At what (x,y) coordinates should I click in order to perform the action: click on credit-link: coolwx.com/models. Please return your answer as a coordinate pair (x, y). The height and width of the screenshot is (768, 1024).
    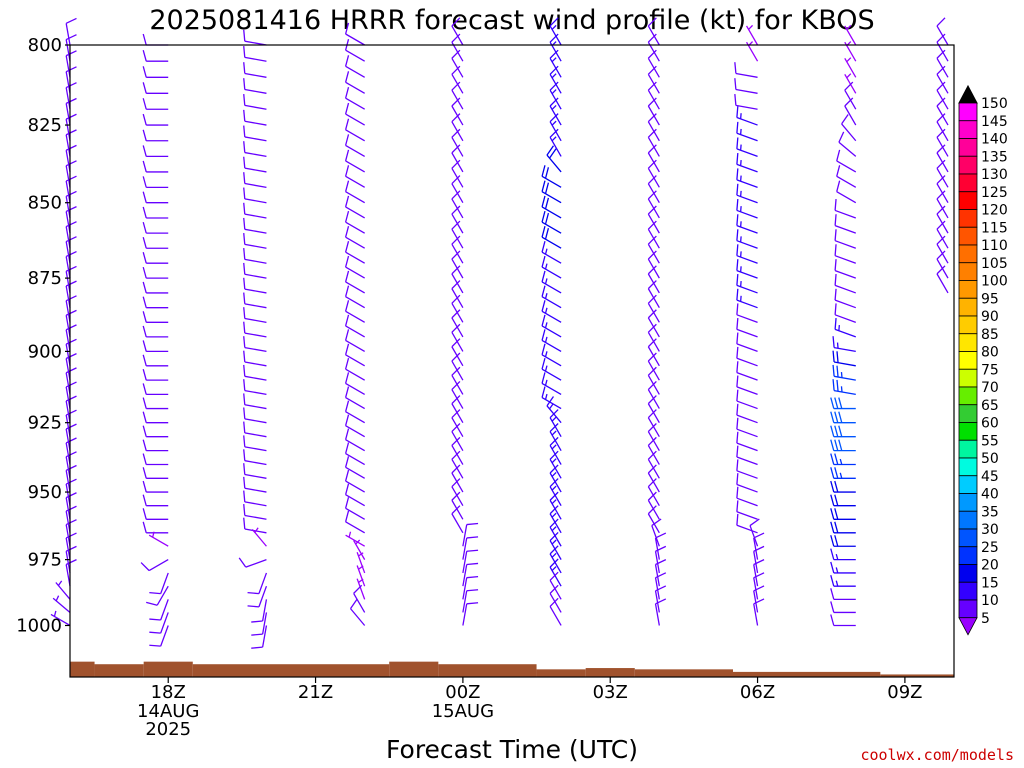
    Looking at the image, I should click on (937, 755).